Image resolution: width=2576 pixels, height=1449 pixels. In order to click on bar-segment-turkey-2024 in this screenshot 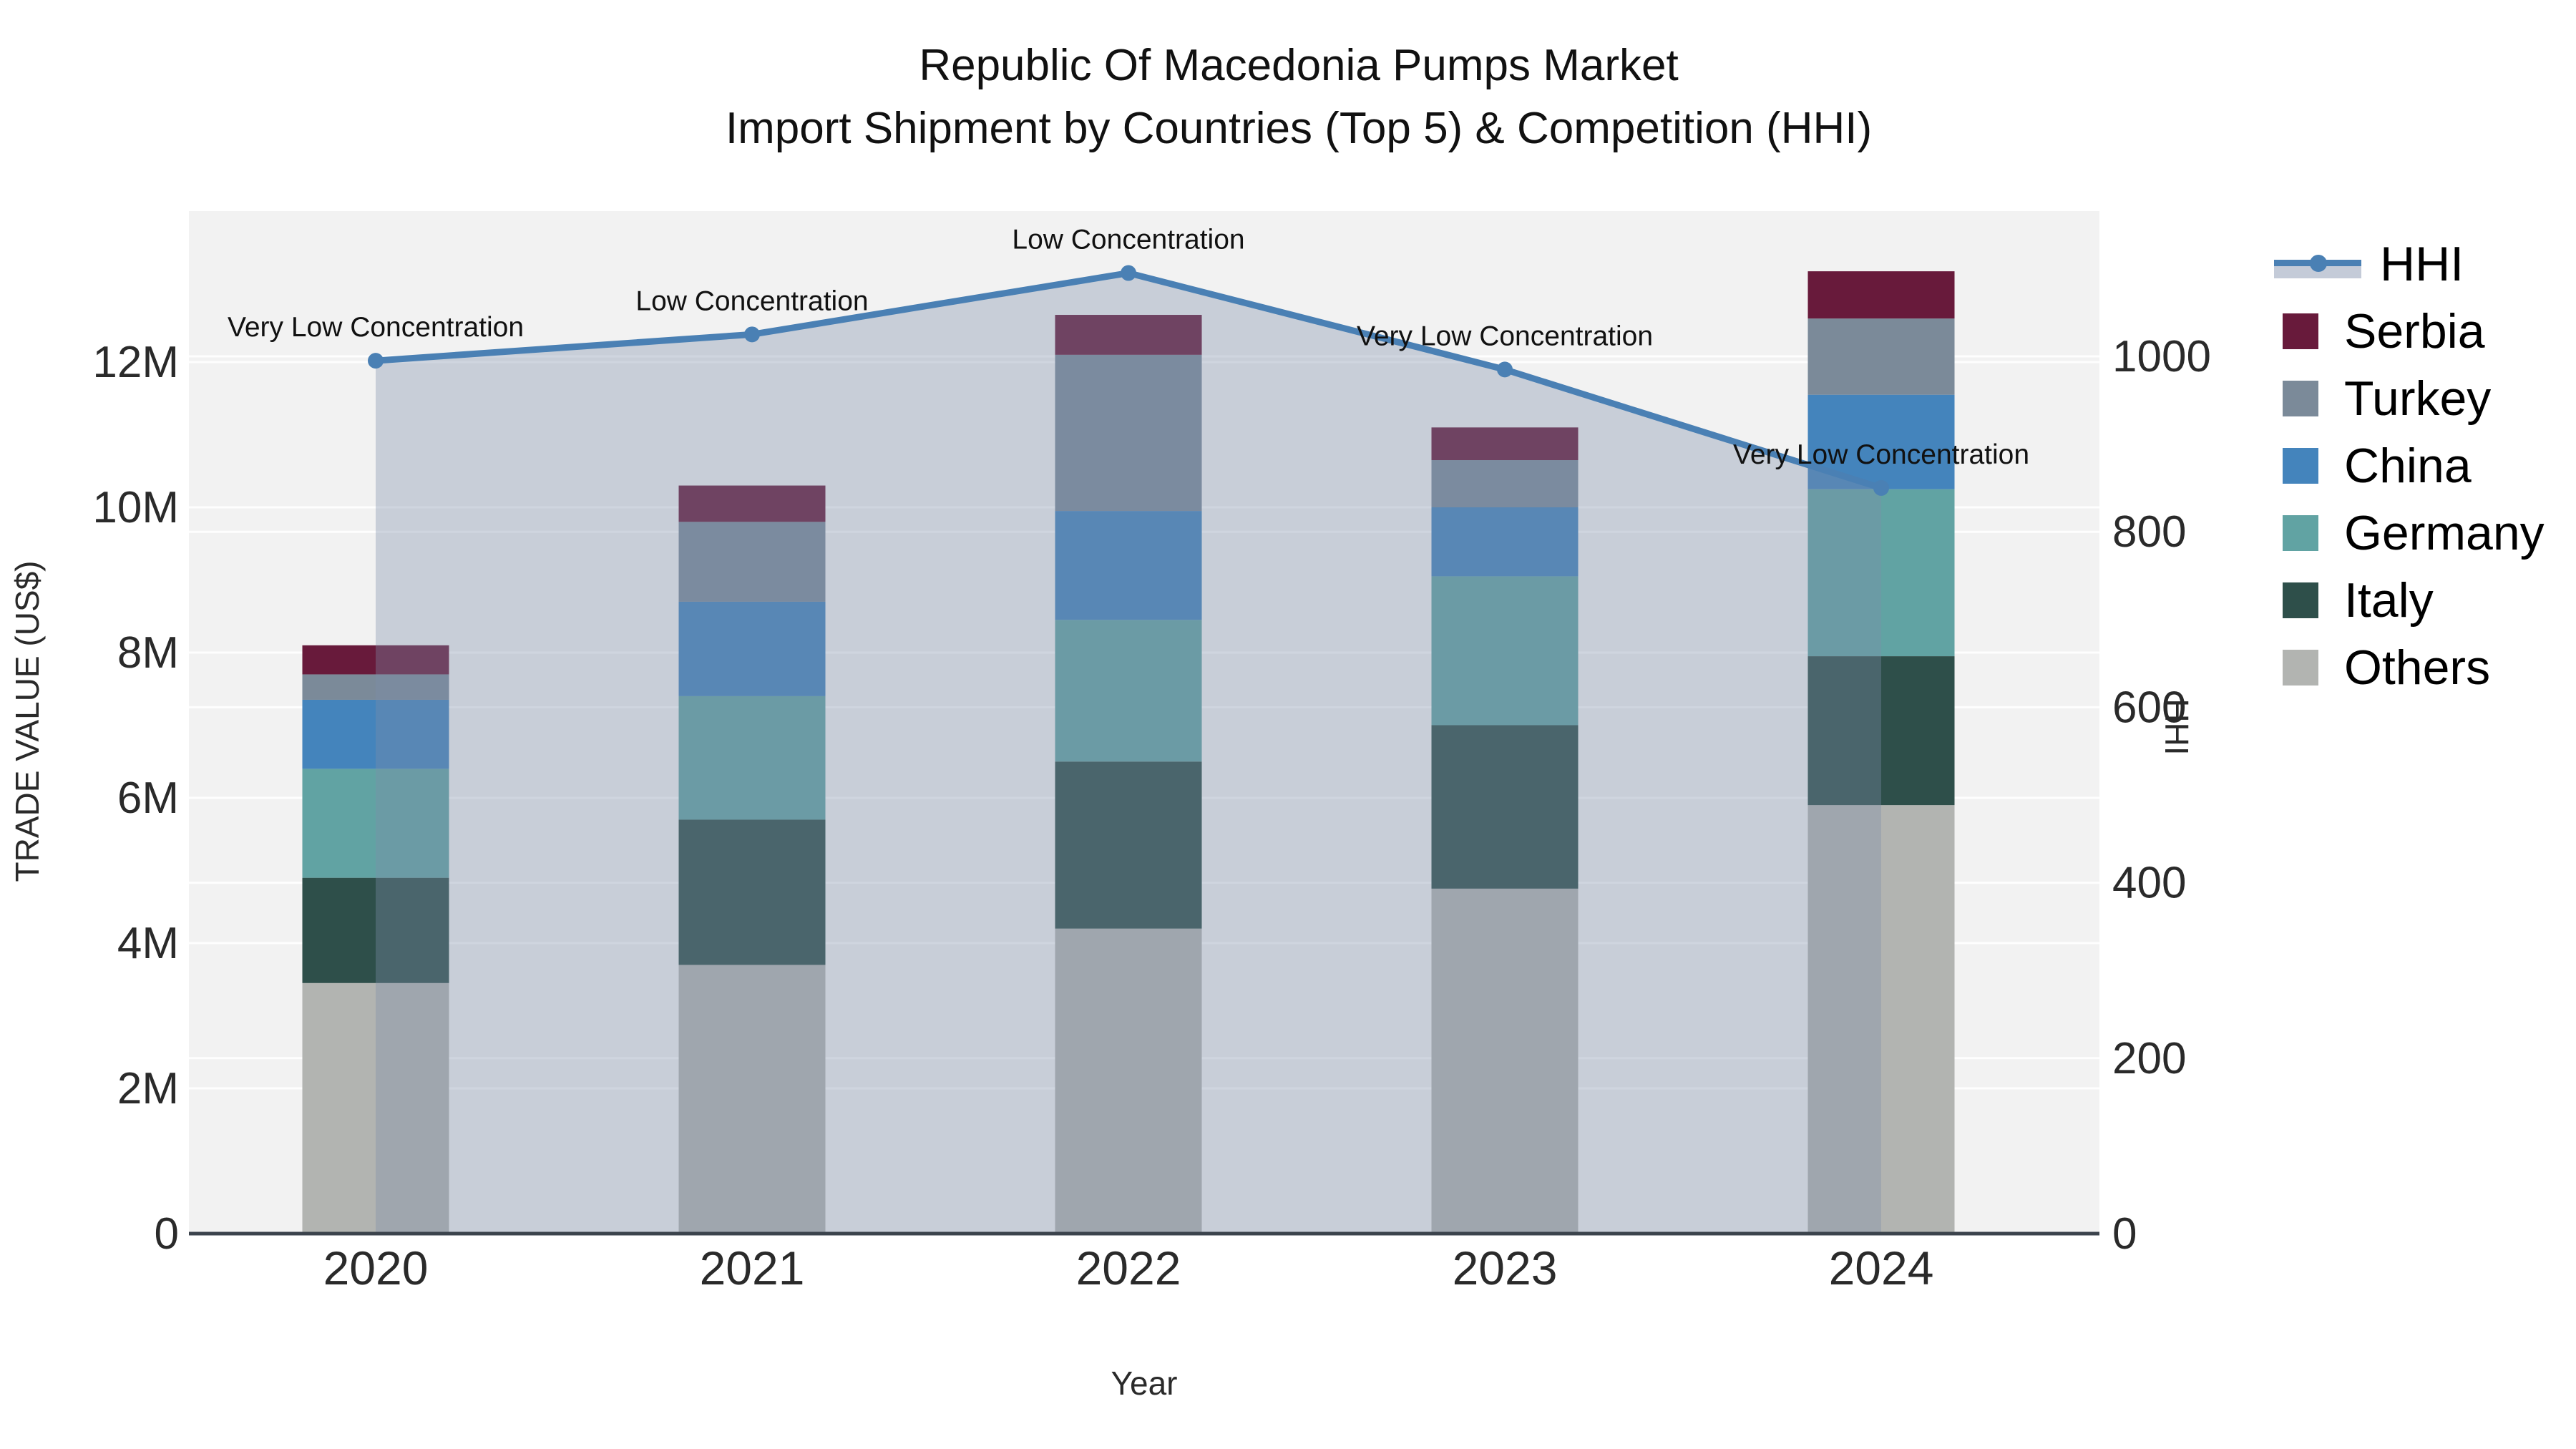, I will do `click(1881, 356)`.